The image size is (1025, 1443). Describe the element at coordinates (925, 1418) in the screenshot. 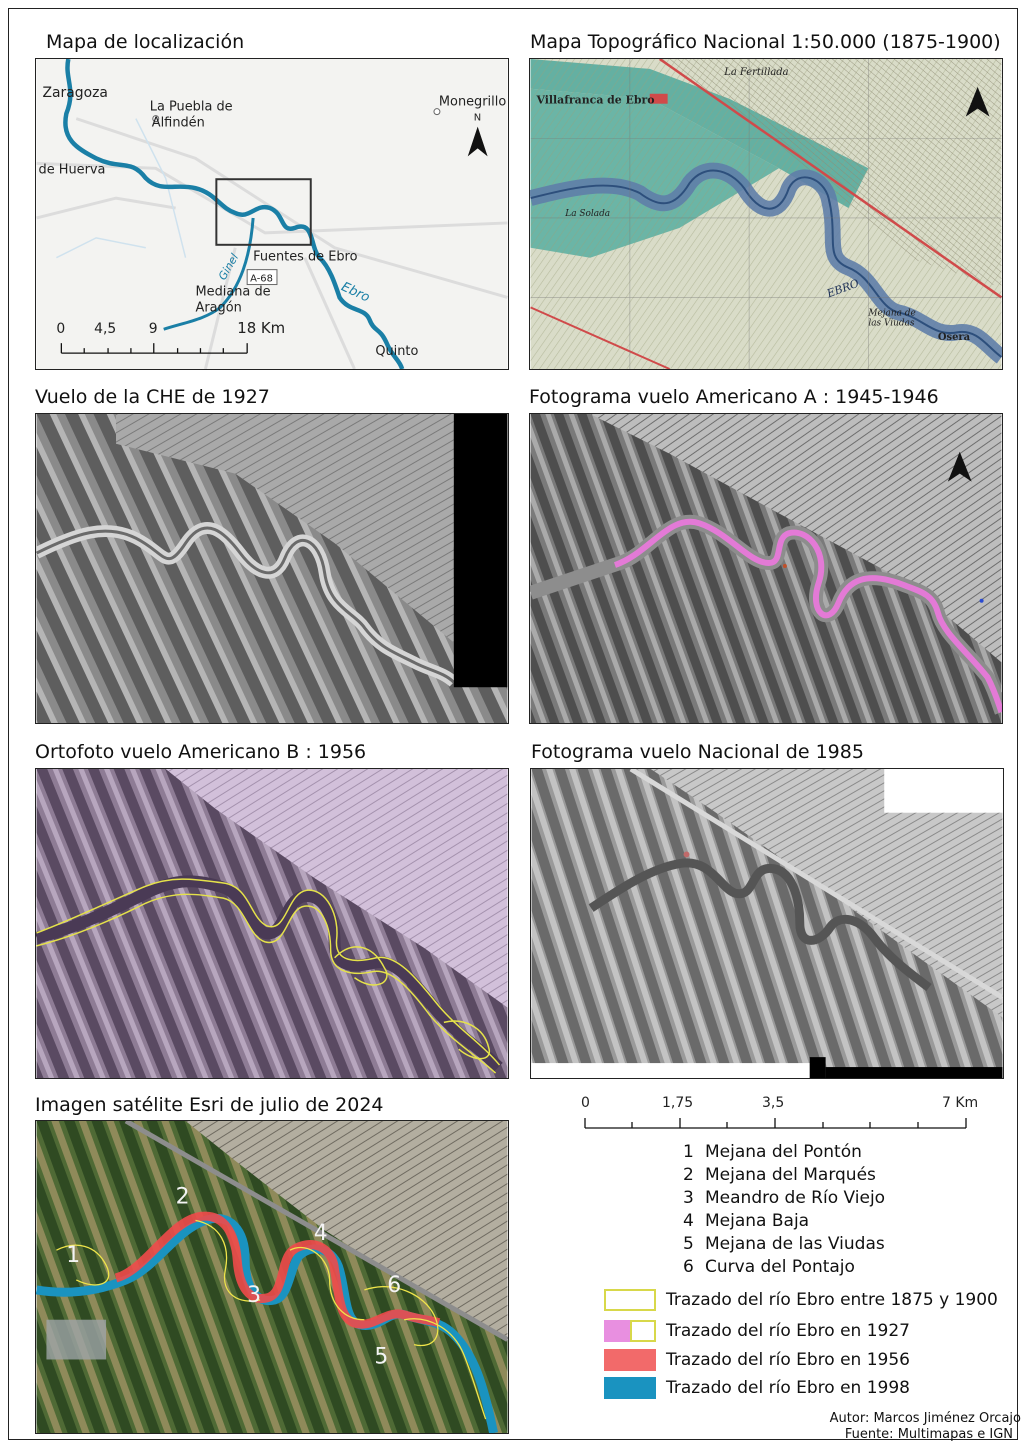

I see `author-credit: Autor: Marcos Jiménez Orcajo` at that location.